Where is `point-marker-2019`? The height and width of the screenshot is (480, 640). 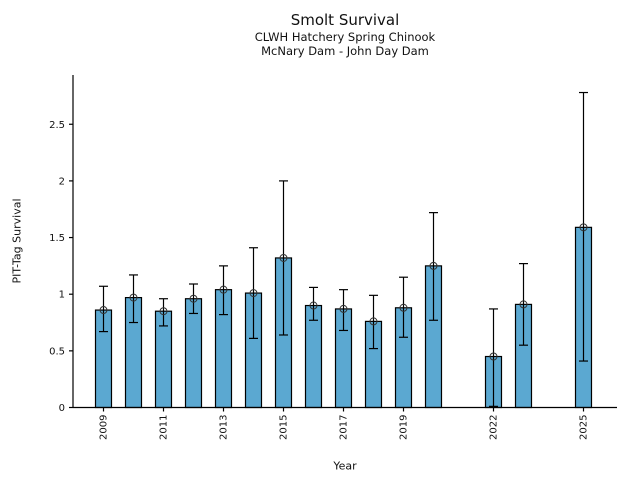
point-marker-2019 is located at coordinates (403, 307).